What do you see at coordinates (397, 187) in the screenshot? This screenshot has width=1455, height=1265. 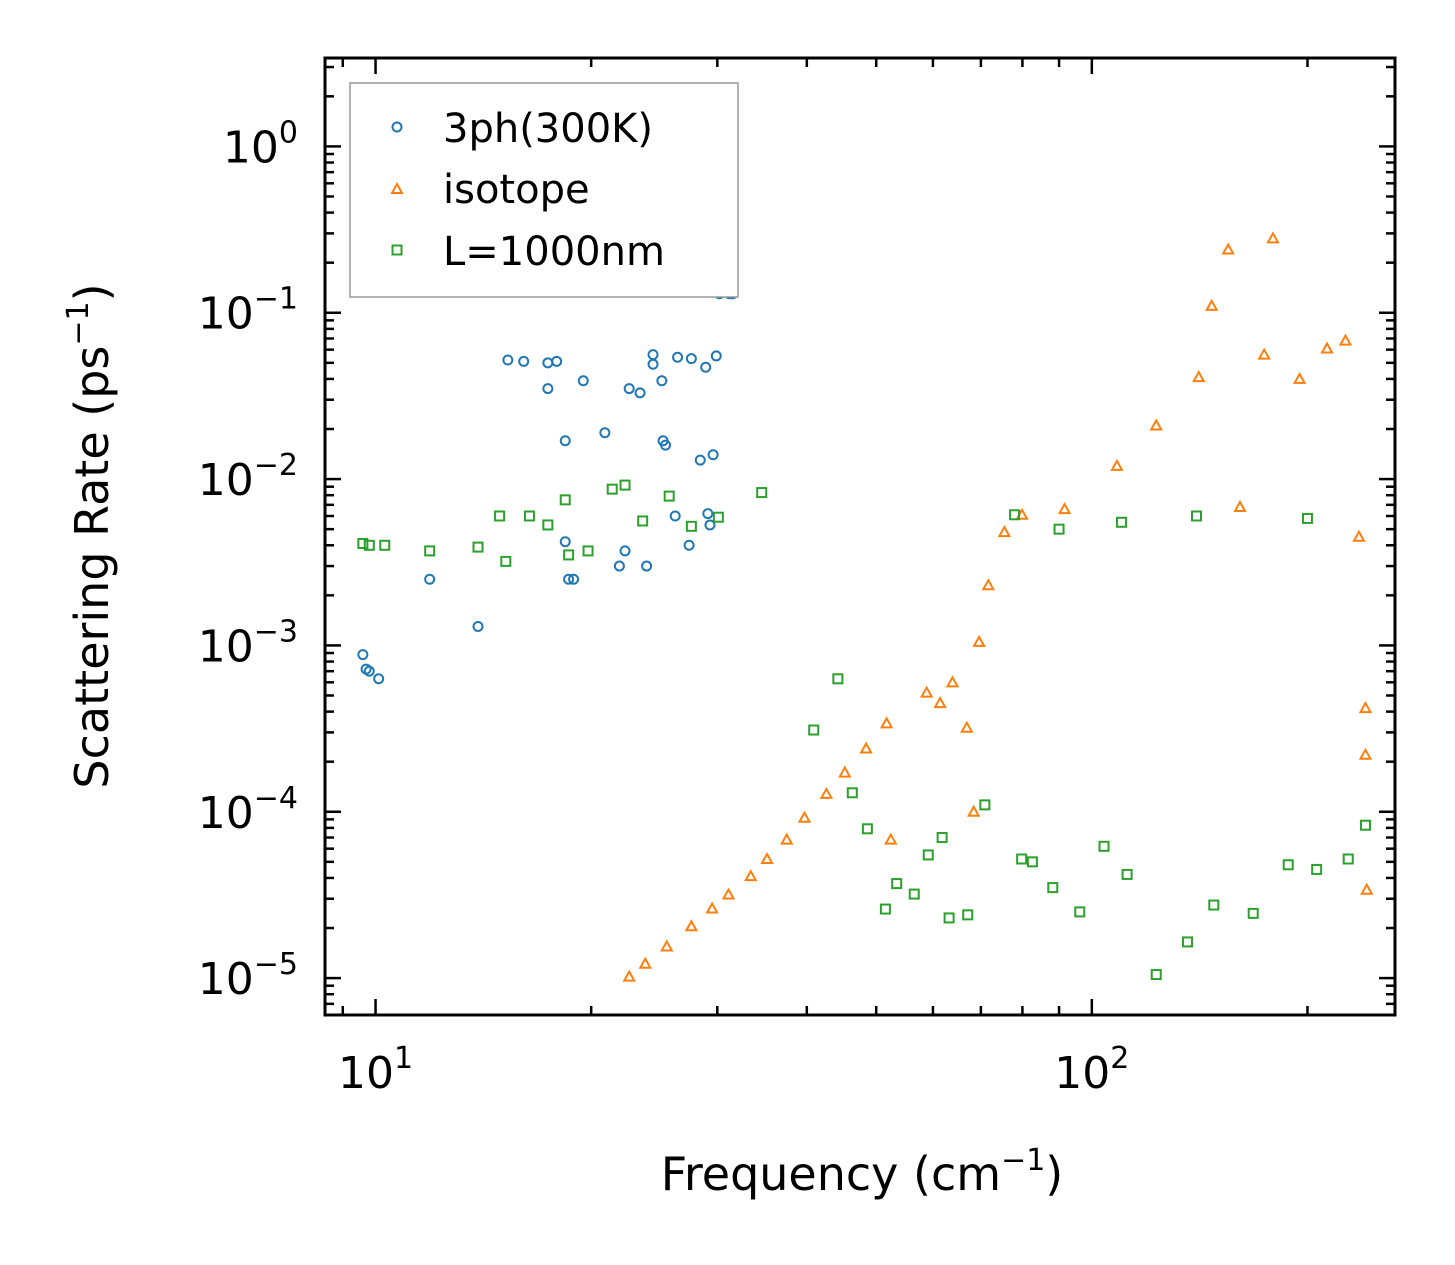 I see `legend-marker-isotope` at bounding box center [397, 187].